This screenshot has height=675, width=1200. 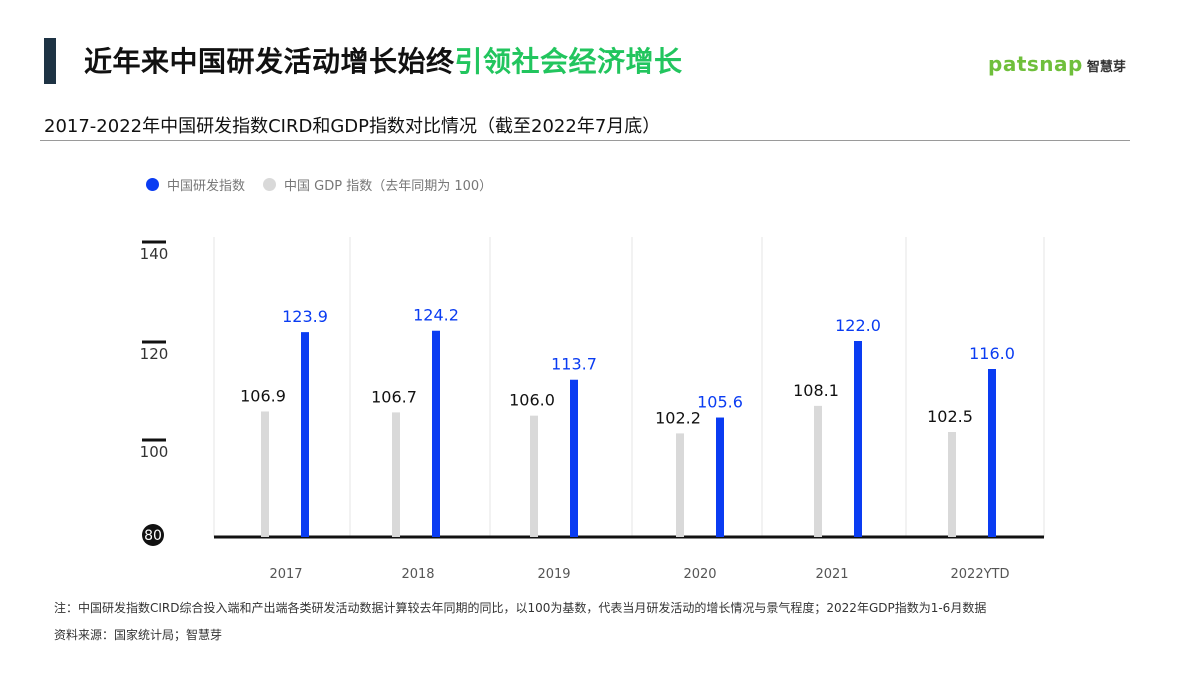 What do you see at coordinates (270, 184) in the screenshot?
I see `legend-swatch-gdp` at bounding box center [270, 184].